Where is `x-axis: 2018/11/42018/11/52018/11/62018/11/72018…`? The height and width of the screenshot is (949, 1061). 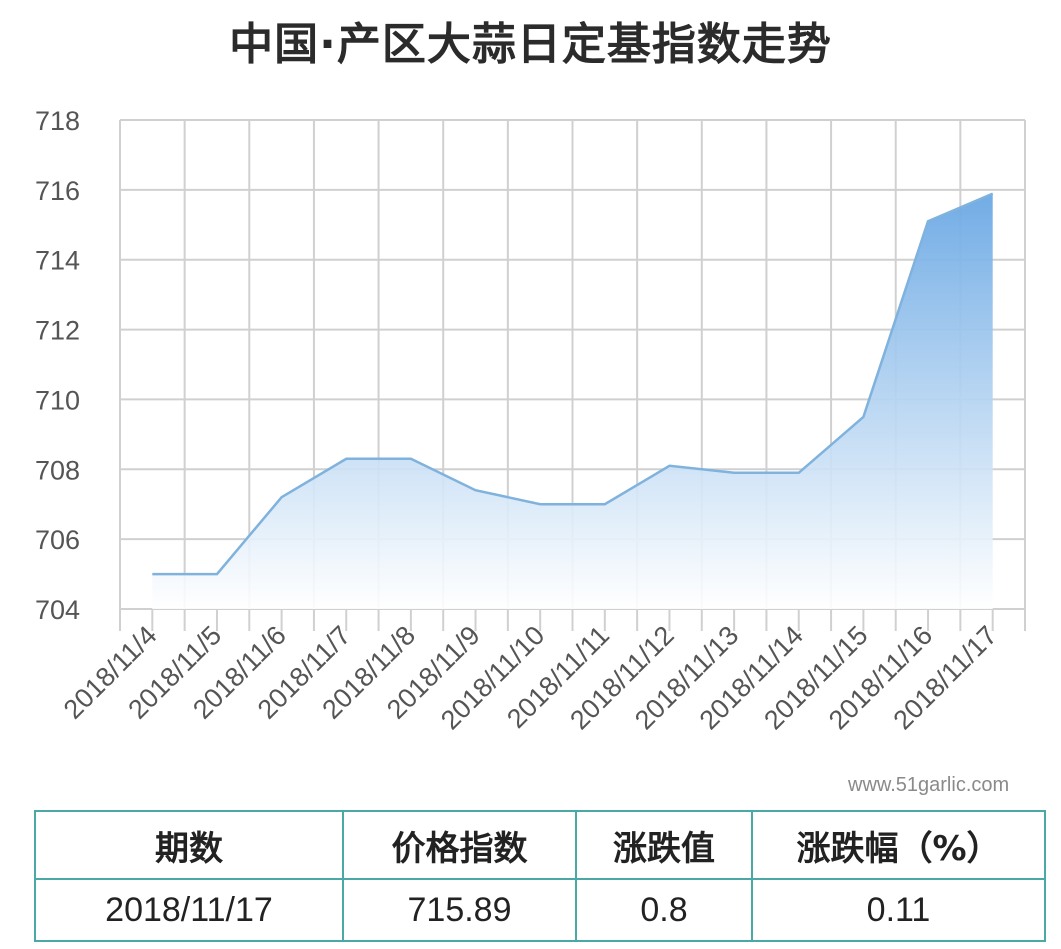
x-axis: 2018/11/42018/11/52018/11/62018/11/72018… is located at coordinates (530, 677).